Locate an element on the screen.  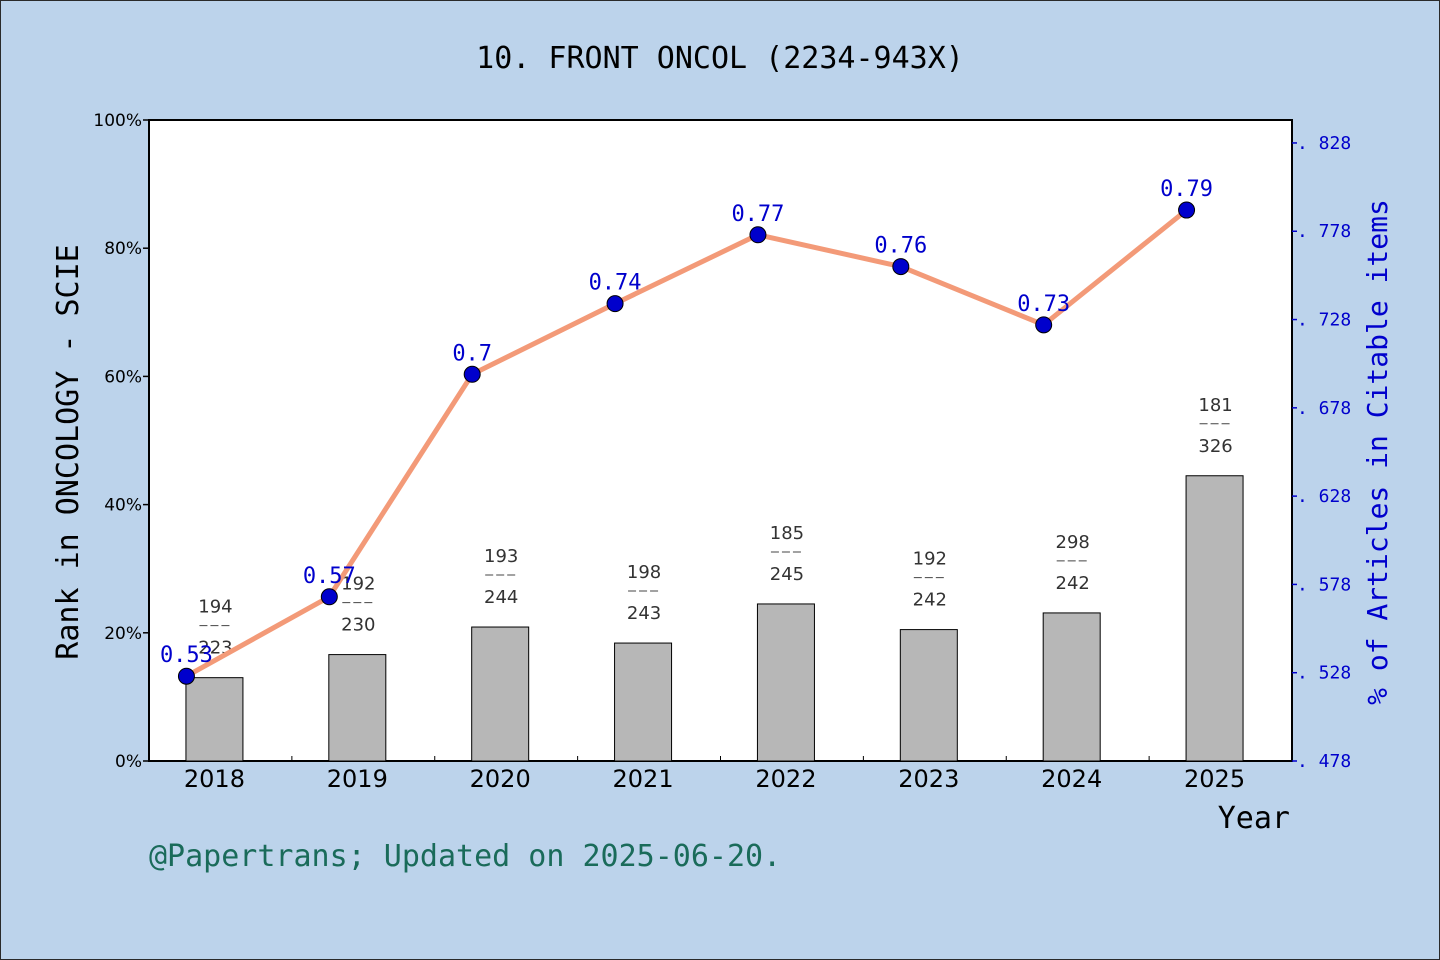
bar-fraction-bottom: 243 is located at coordinates (644, 613).